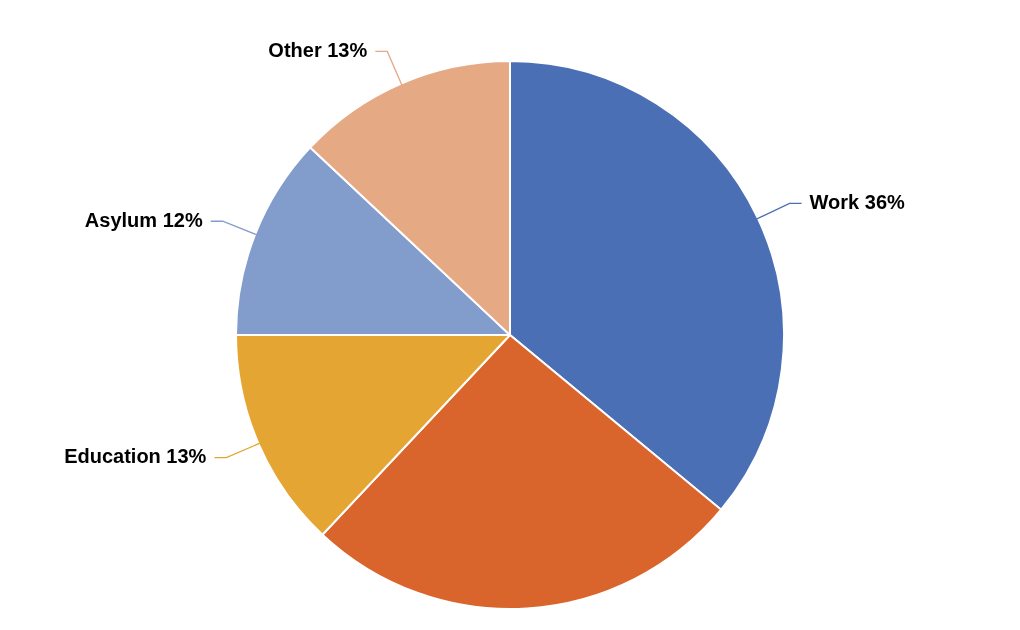 This screenshot has width=1020, height=630. What do you see at coordinates (143, 219) in the screenshot?
I see `slice-label: Asylum 12%` at bounding box center [143, 219].